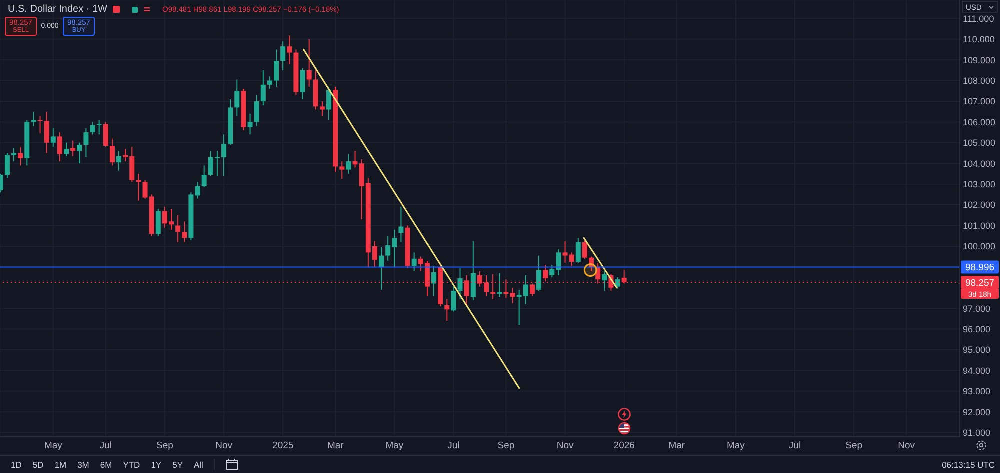 Image resolution: width=1000 pixels, height=473 pixels. What do you see at coordinates (977, 433) in the screenshot?
I see `y-tick-label: 91.000` at bounding box center [977, 433].